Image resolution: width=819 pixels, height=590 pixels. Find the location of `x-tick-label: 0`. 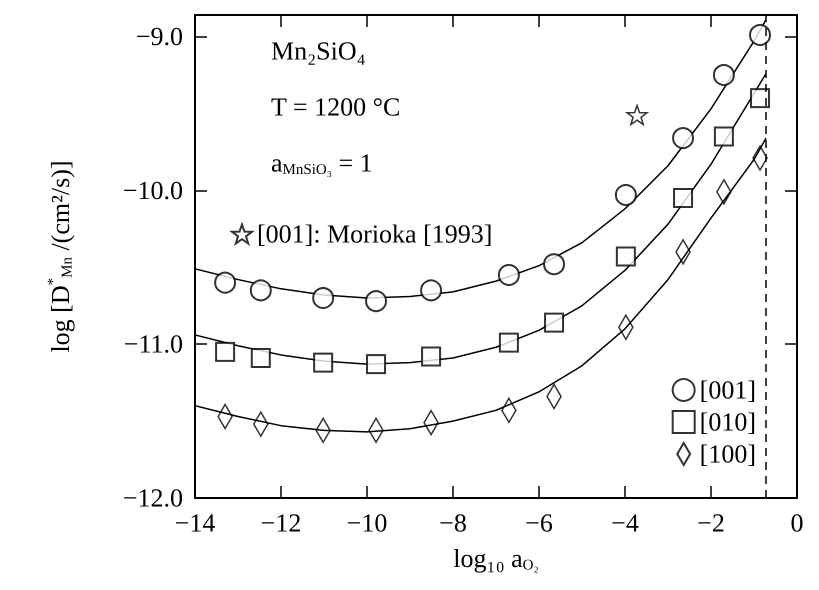

x-tick-label: 0 is located at coordinates (797, 523).